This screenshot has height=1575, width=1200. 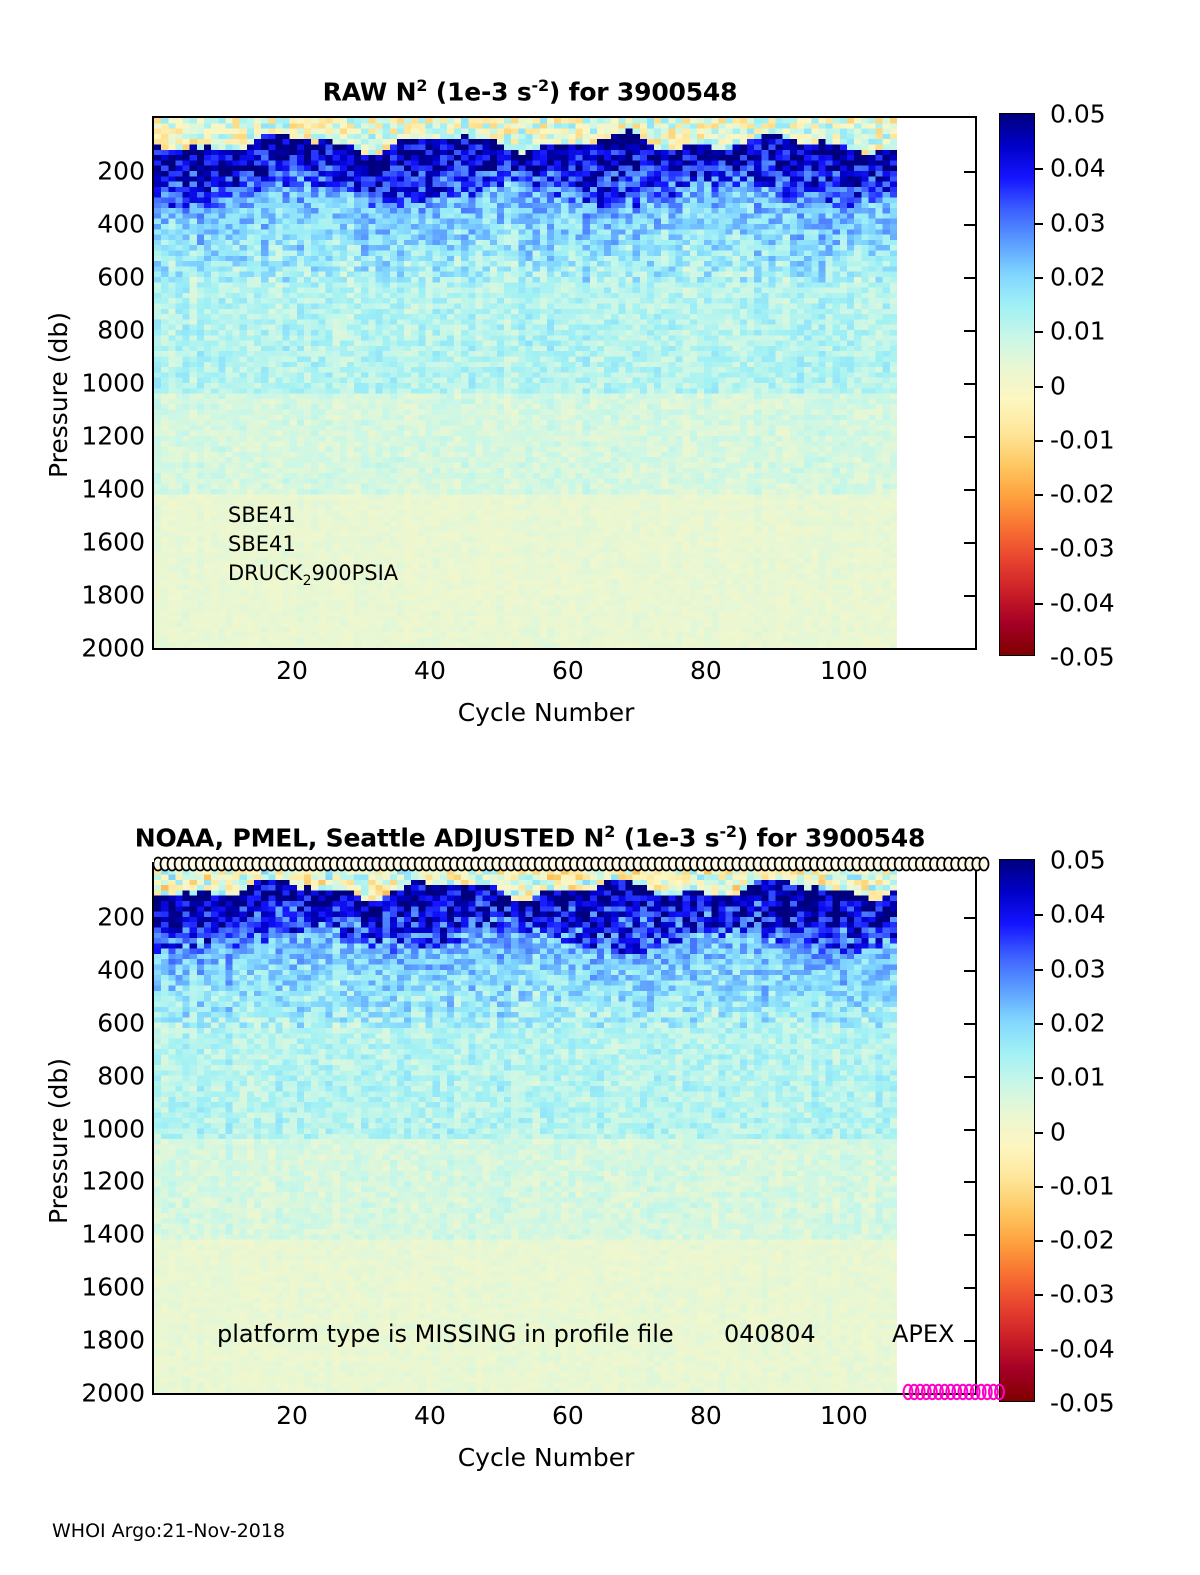 I want to click on colorbar-tick-label: 0.03, so click(x=1078, y=223).